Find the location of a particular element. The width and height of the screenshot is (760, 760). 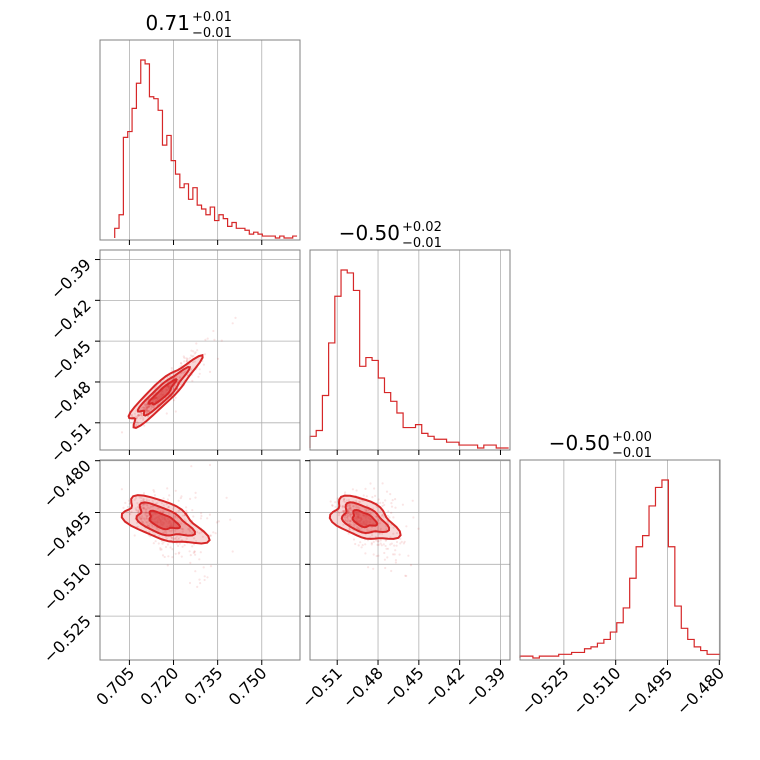

y-tick-label: −0.510 is located at coordinates (67, 587).